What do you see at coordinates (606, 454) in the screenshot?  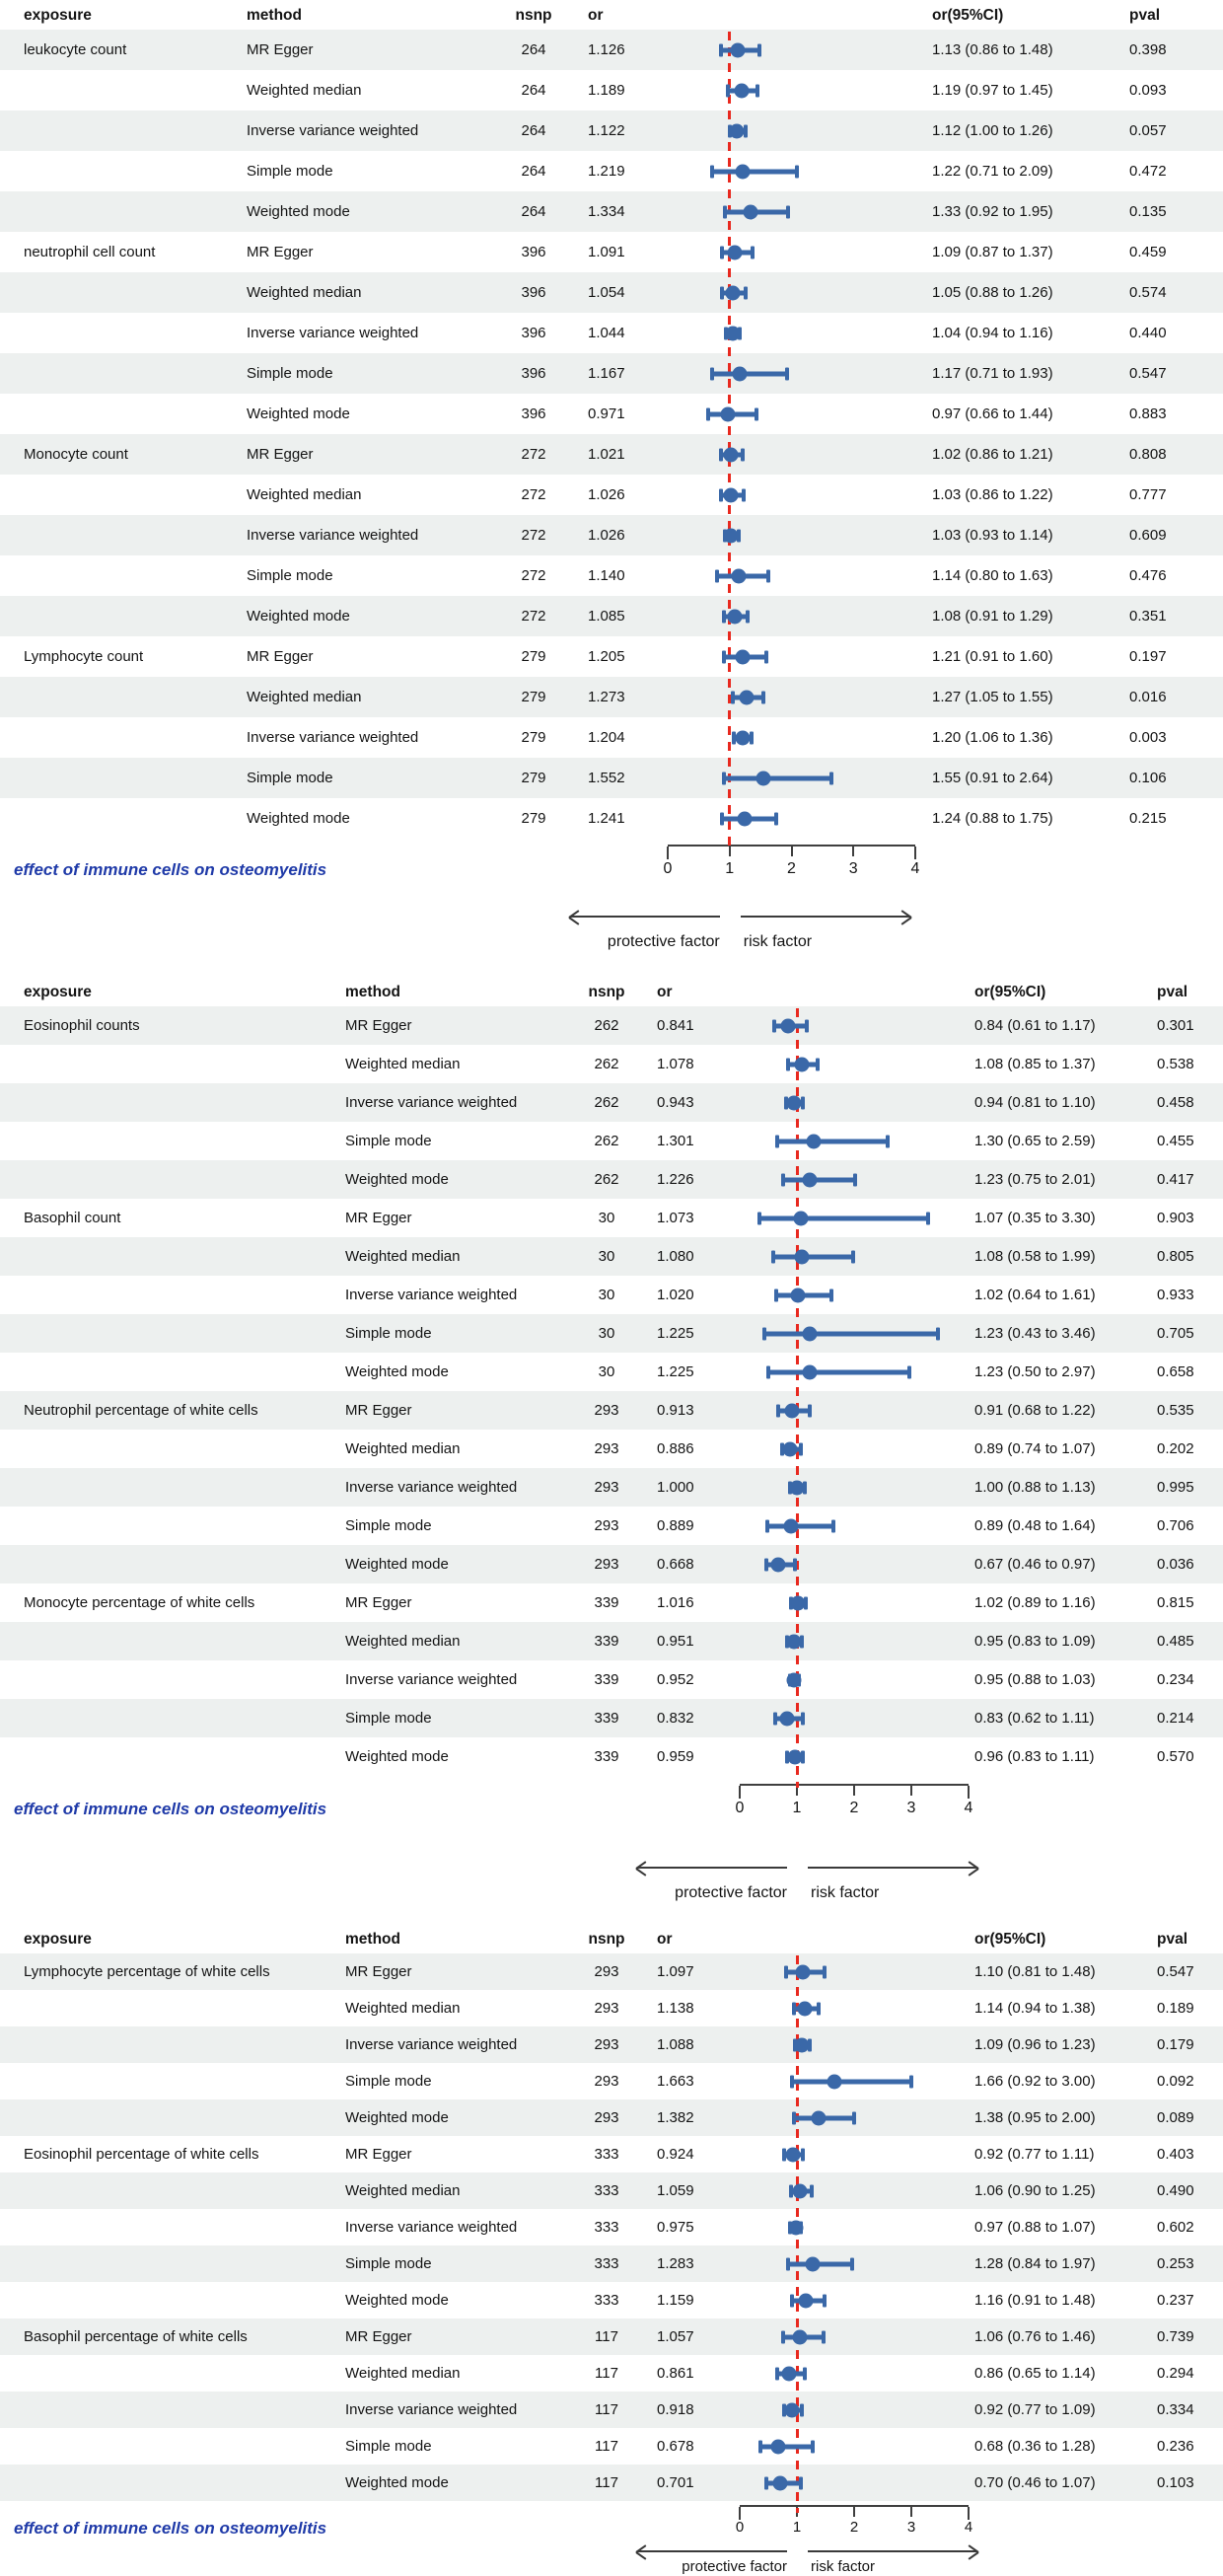 I see `or-value-cell: 1.021` at bounding box center [606, 454].